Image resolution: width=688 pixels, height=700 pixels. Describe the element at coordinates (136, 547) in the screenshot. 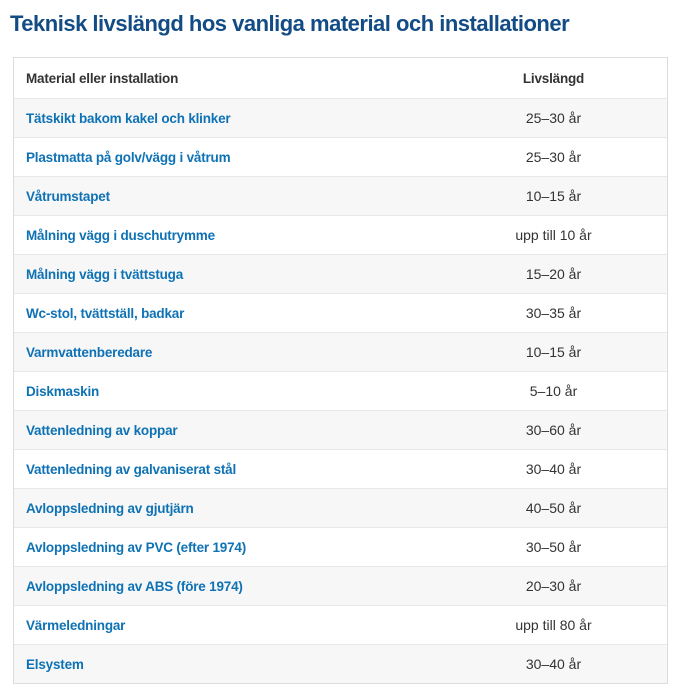

I see `material-cell: Avloppsledning av PVC (efter 1974)` at that location.